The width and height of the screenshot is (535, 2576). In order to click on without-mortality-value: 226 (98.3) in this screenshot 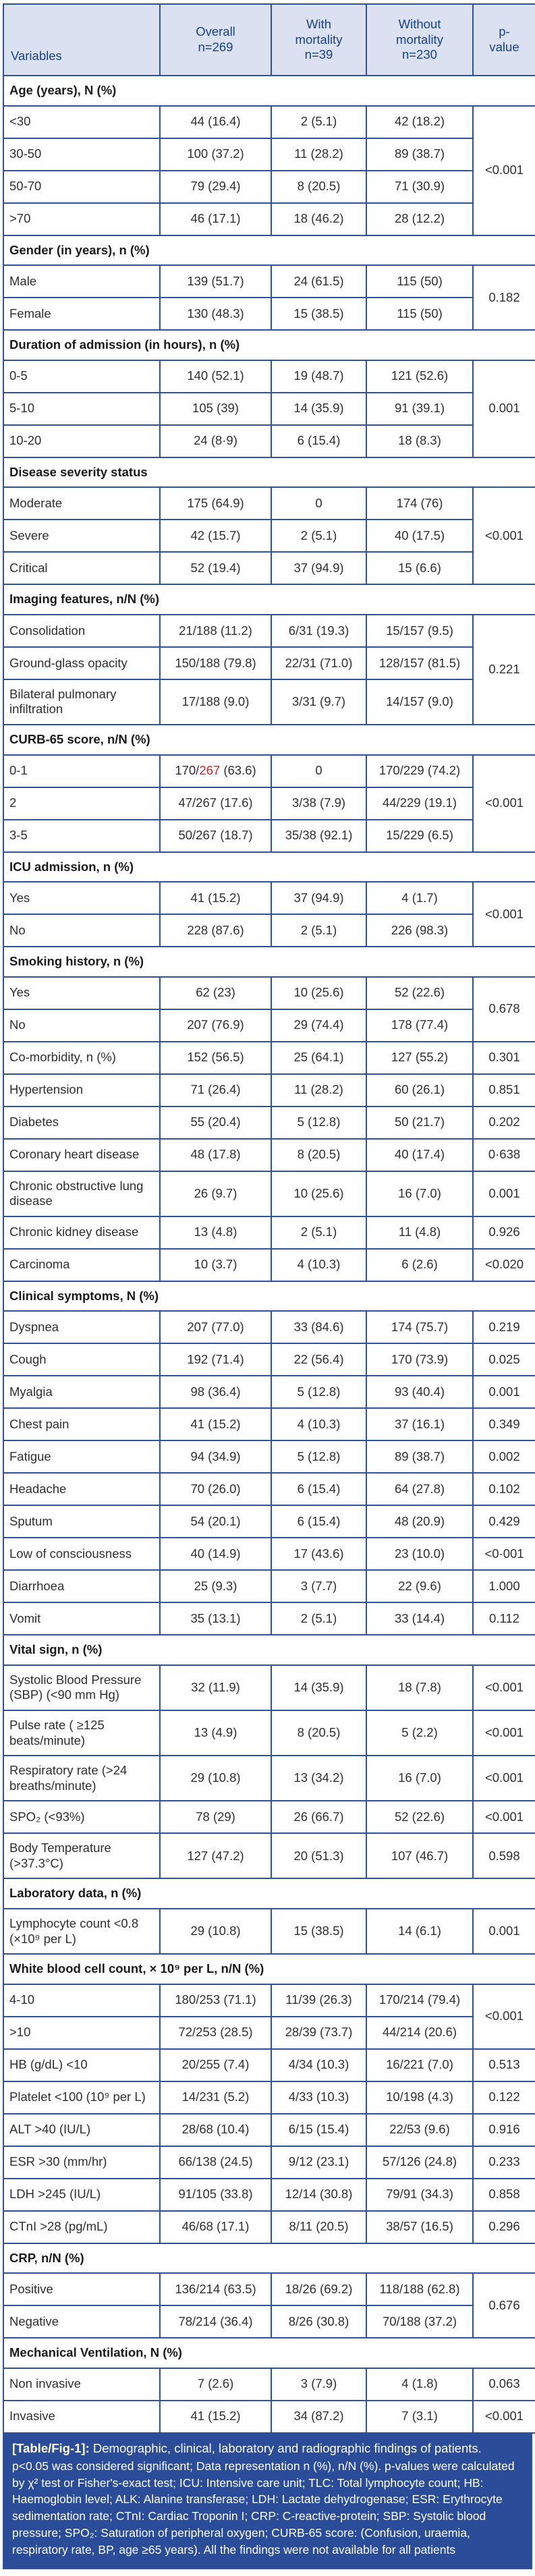, I will do `click(420, 931)`.